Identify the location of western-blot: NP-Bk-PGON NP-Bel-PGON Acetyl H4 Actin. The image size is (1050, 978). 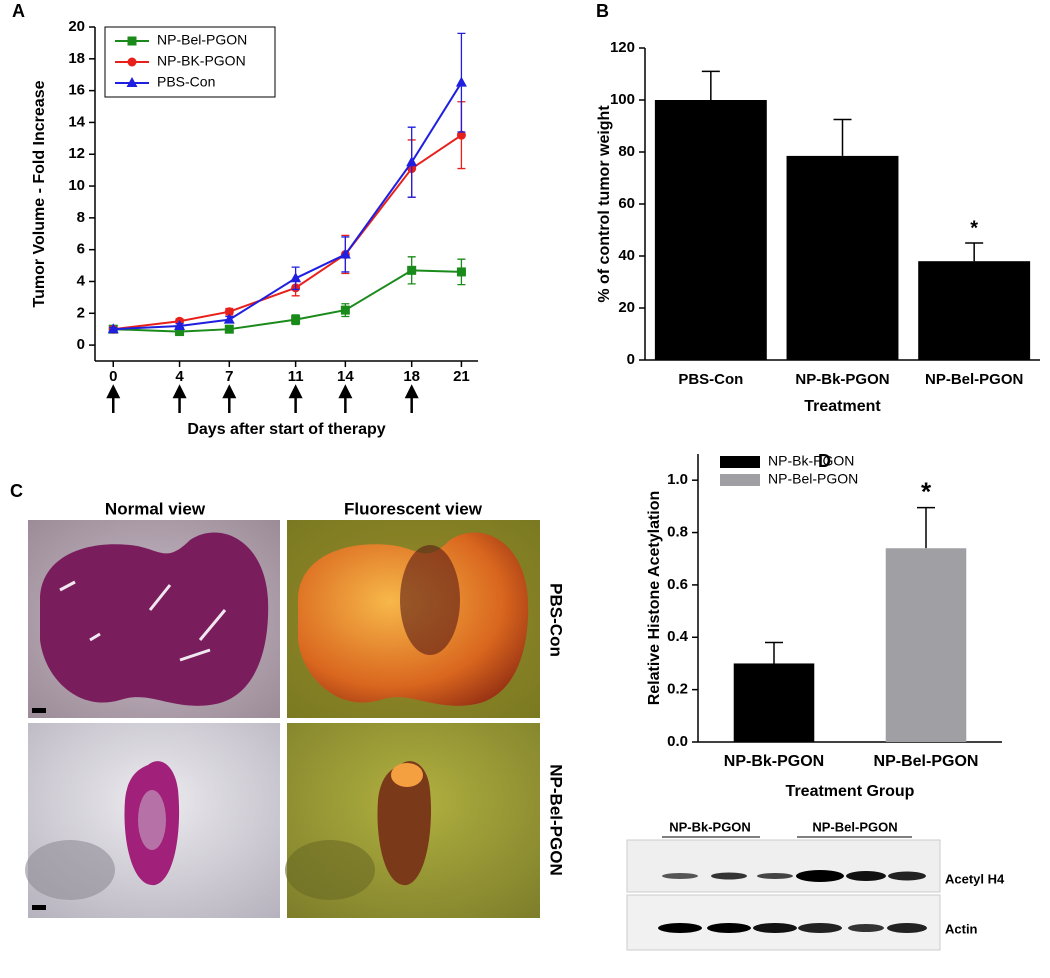
(815, 885).